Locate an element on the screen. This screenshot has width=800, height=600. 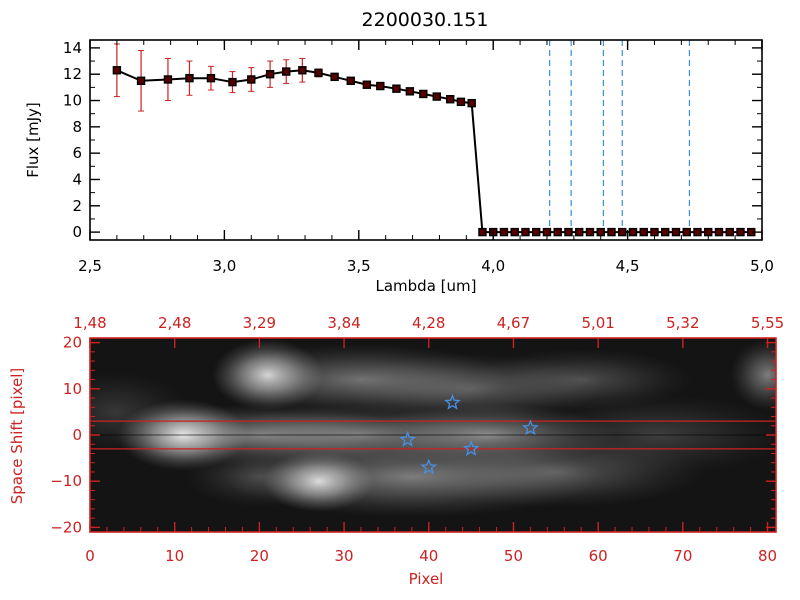
y-tick-label: 14 is located at coordinates (72, 48).